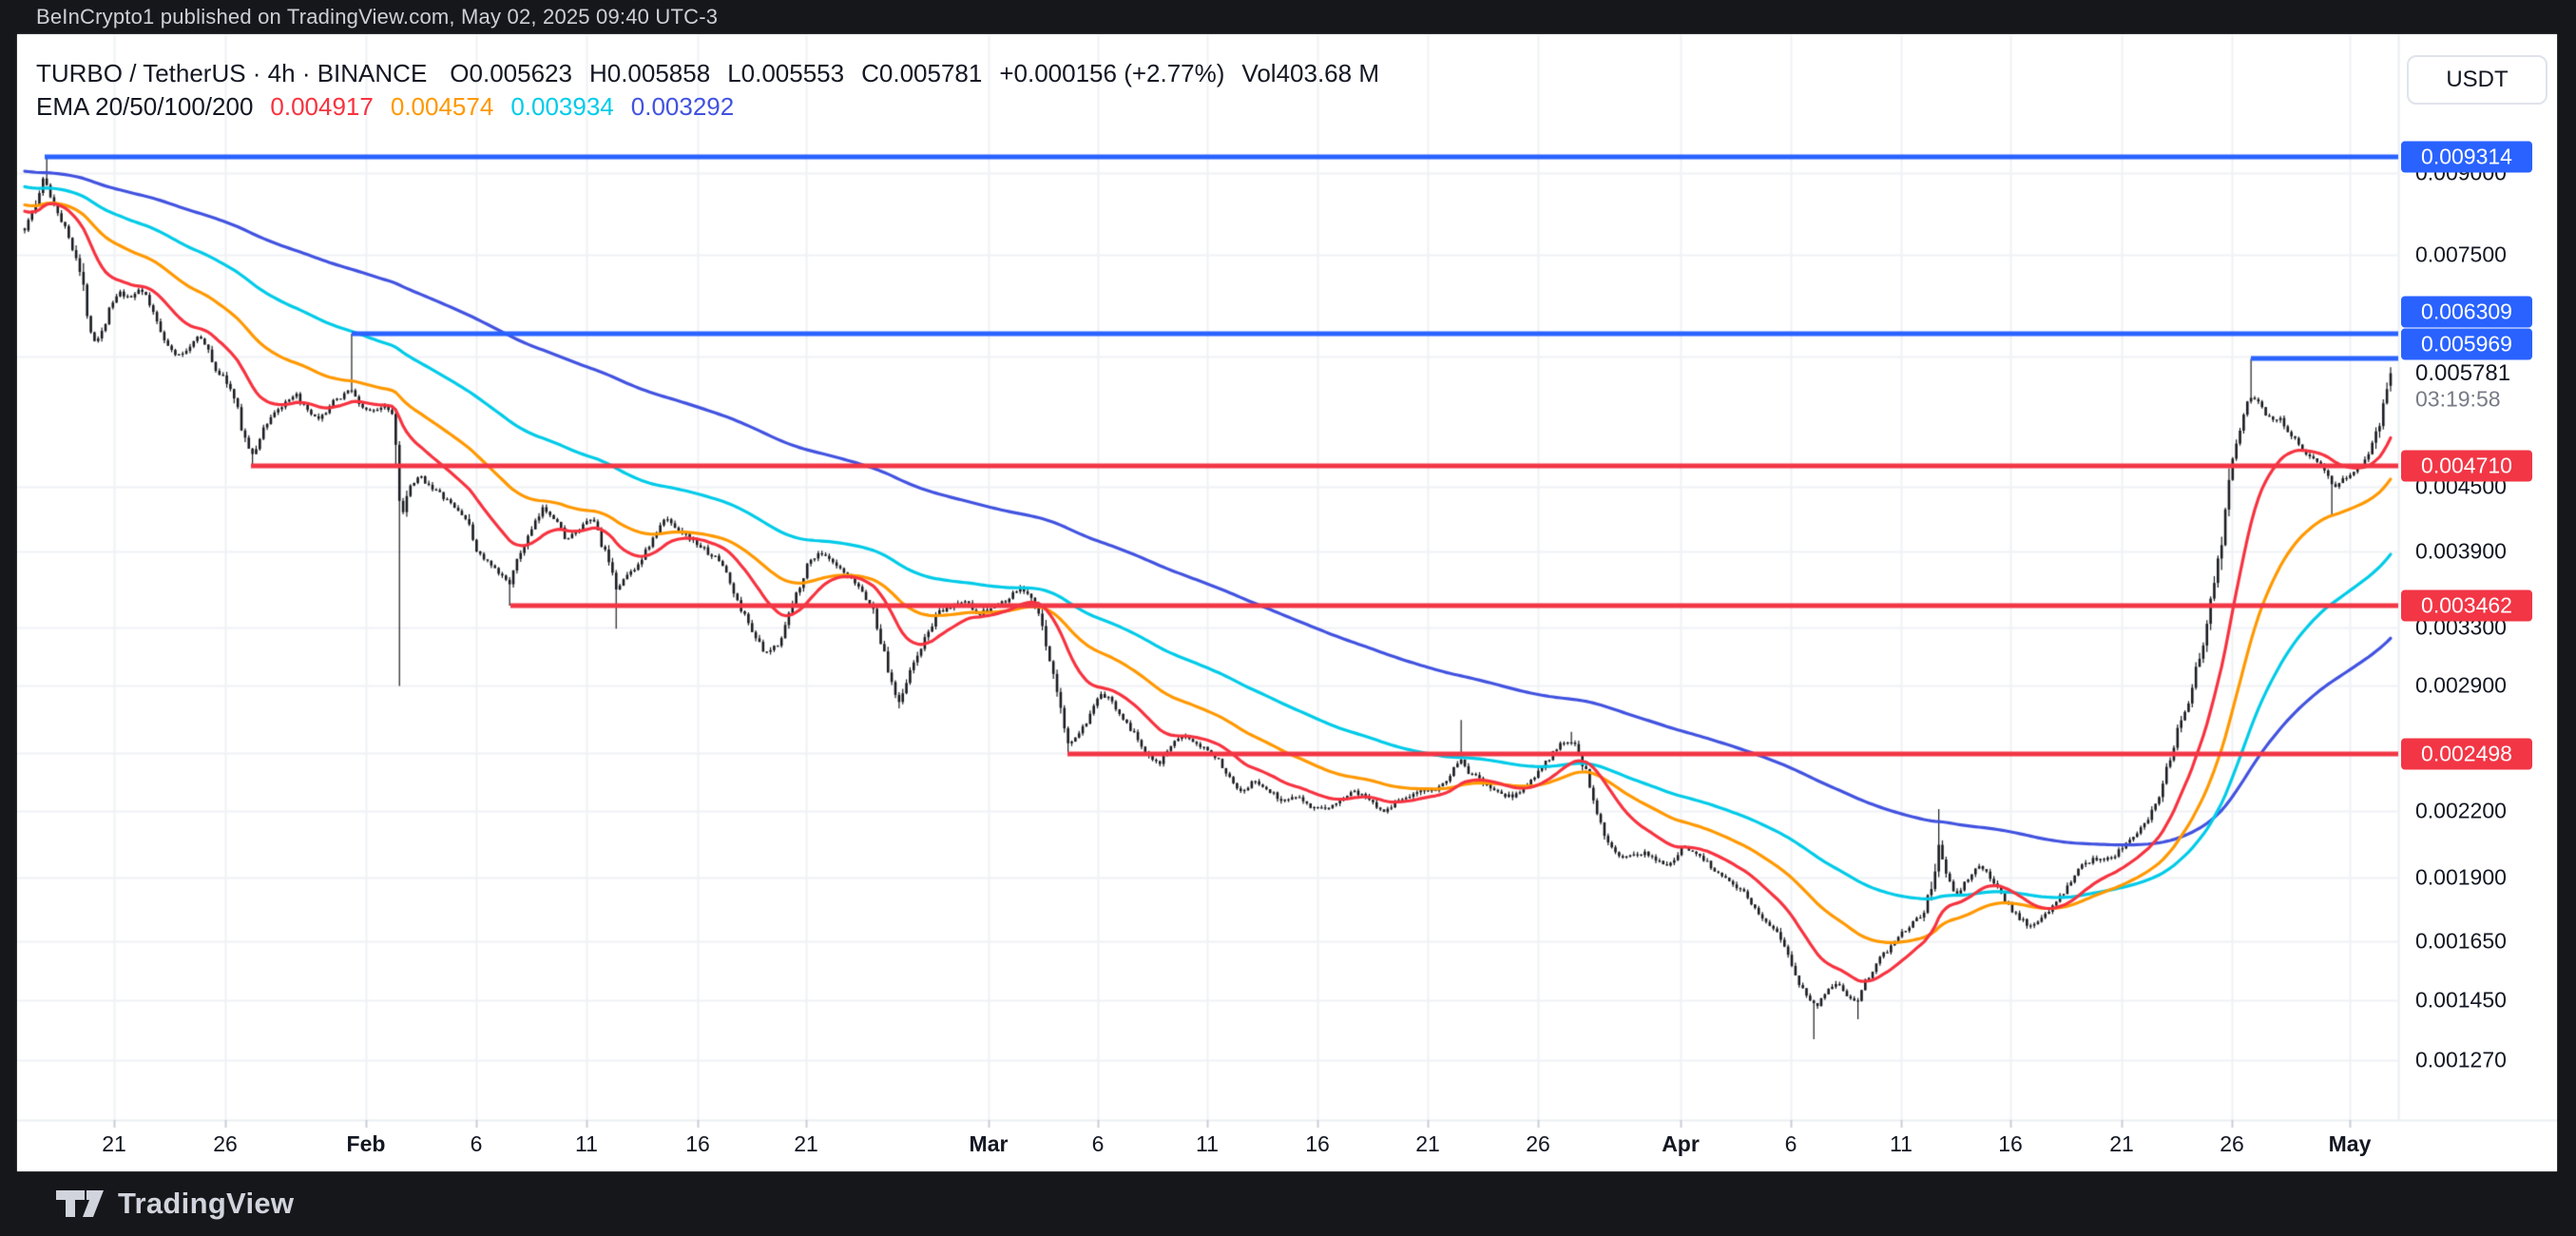 The image size is (2576, 1236). I want to click on y-axis-tick: 0.001450, so click(2461, 1000).